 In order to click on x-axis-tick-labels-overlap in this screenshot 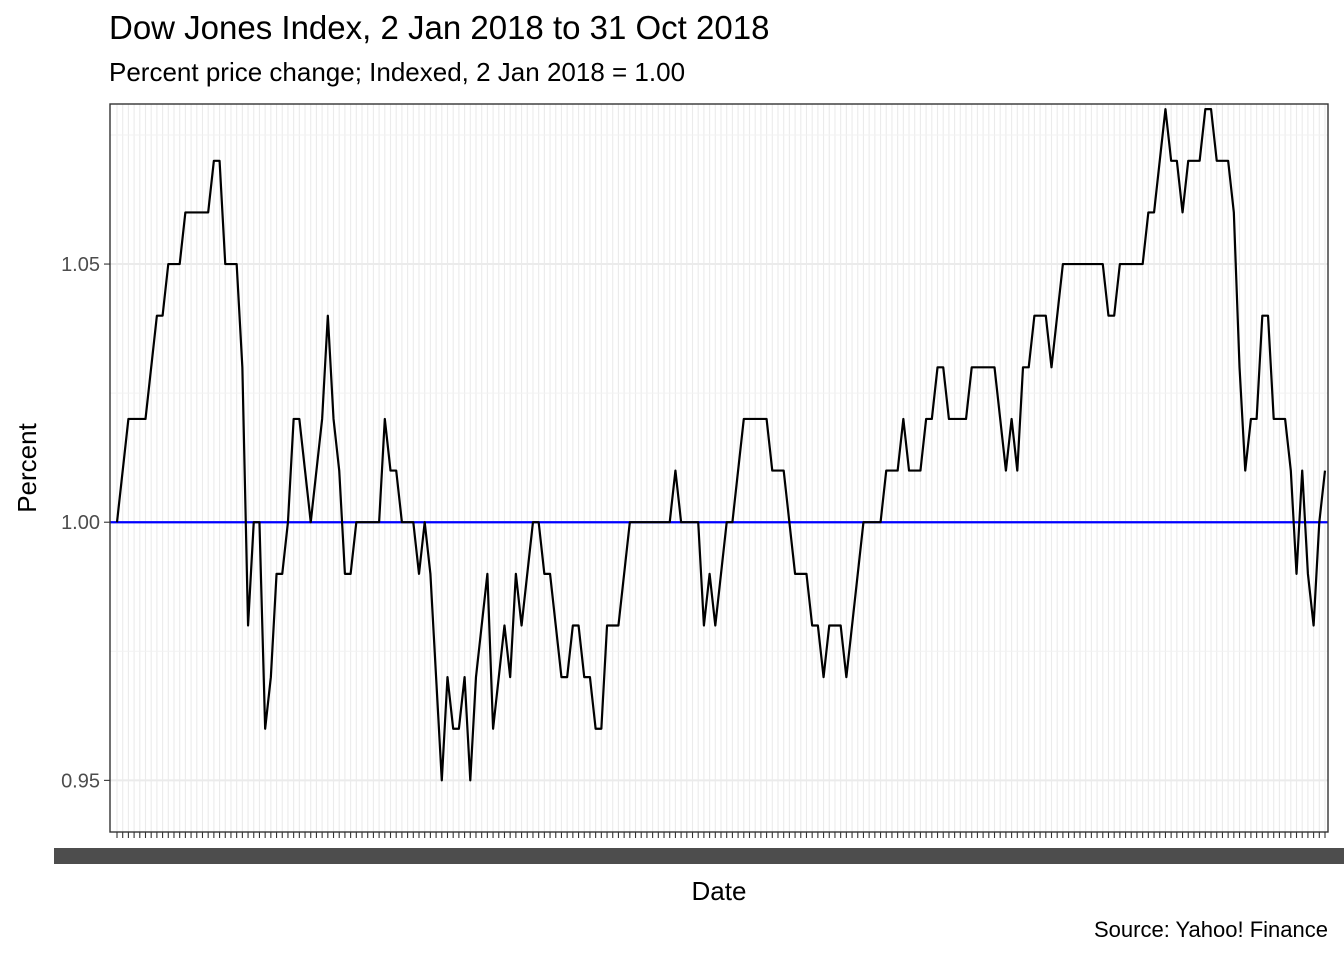, I will do `click(699, 856)`.